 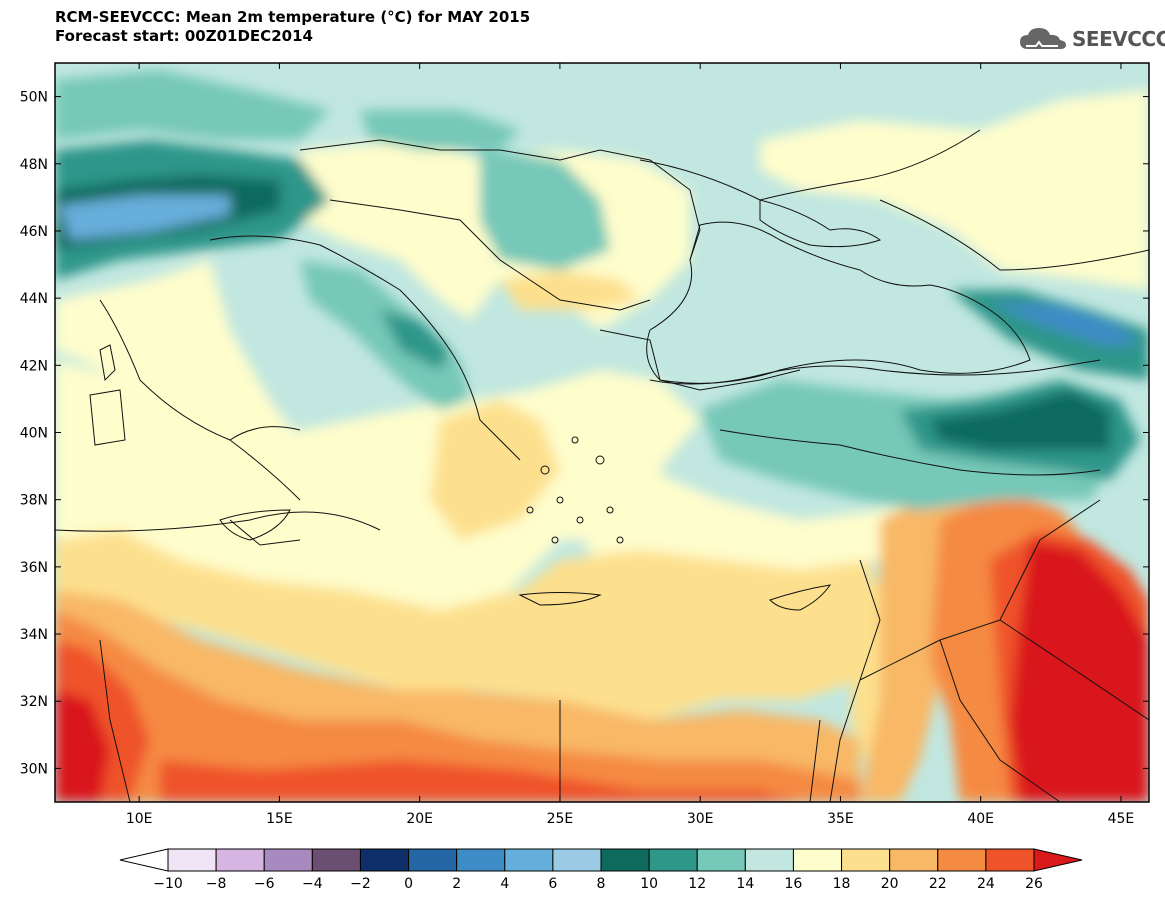 I want to click on field-red-orange-africa, so click(x=427, y=721).